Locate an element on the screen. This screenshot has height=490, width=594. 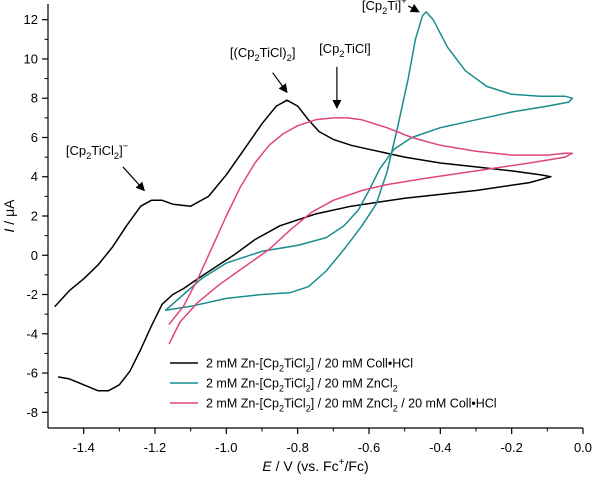
y-tick-label: 2 is located at coordinates (34, 216).